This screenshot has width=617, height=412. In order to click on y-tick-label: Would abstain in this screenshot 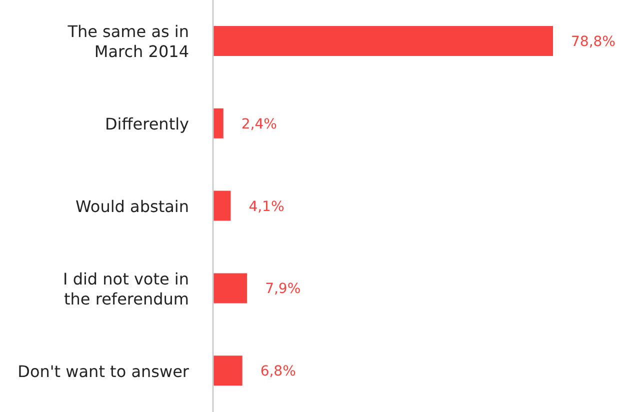, I will do `click(132, 206)`.